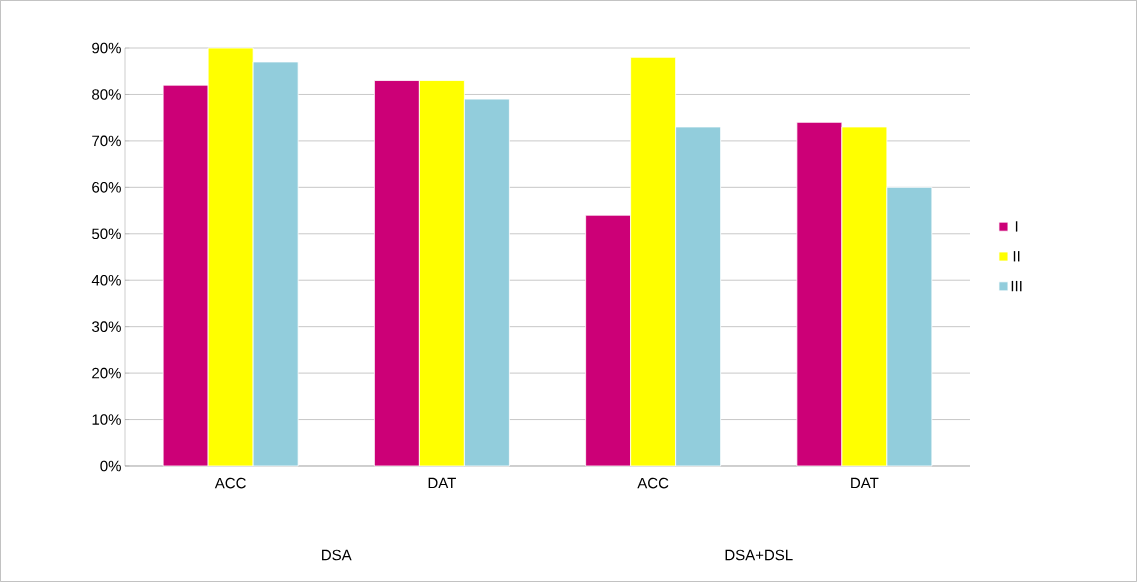 The height and width of the screenshot is (582, 1137). Describe the element at coordinates (106, 419) in the screenshot. I see `y-tick-label: 10%` at that location.